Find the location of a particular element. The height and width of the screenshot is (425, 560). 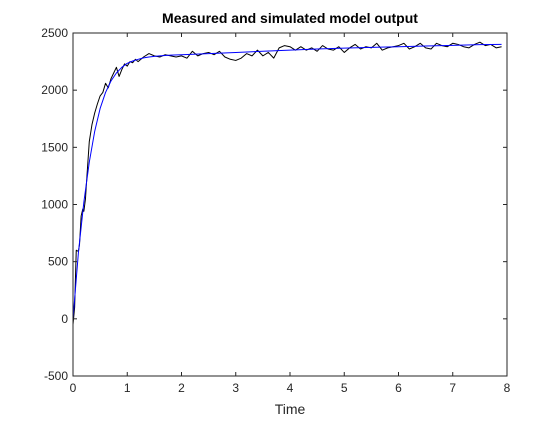

x-tick-label: 2 is located at coordinates (181, 388).